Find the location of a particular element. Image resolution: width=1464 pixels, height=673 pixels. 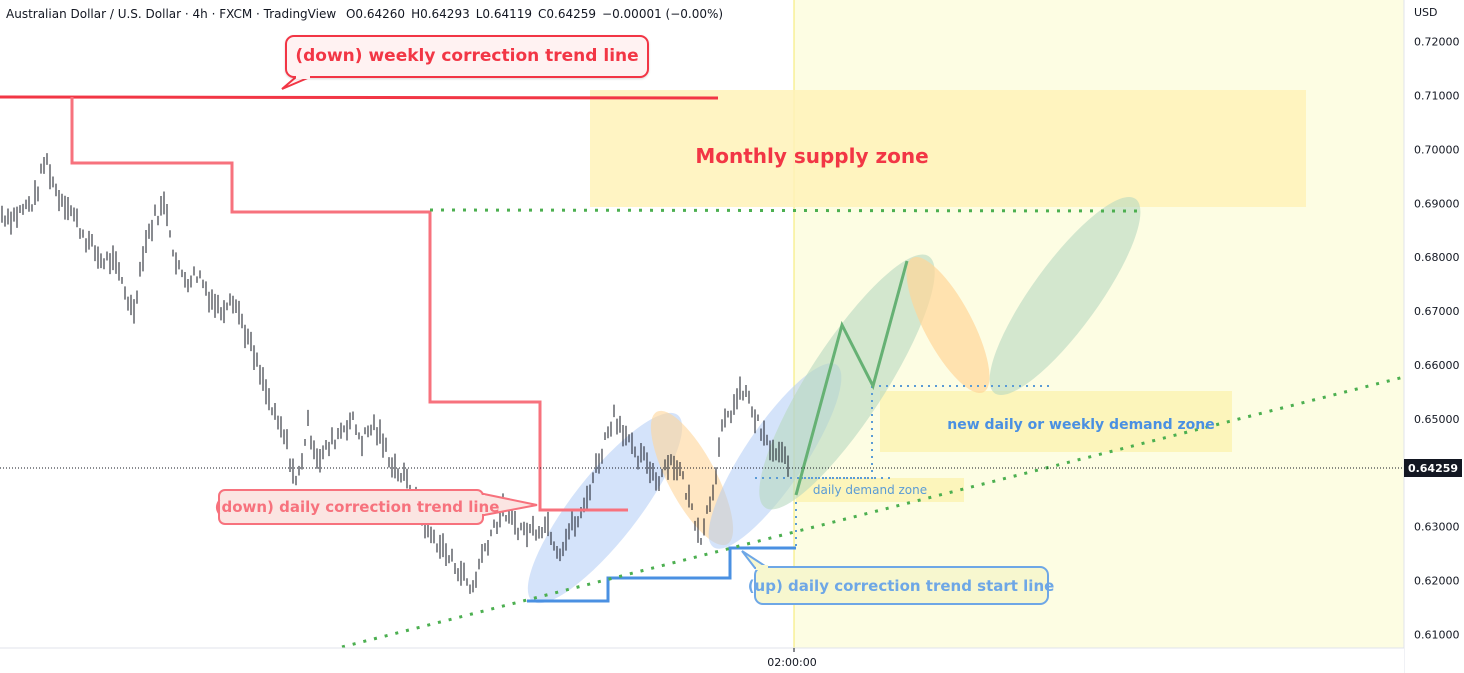

time-label: 02:00:00 is located at coordinates (791, 662).